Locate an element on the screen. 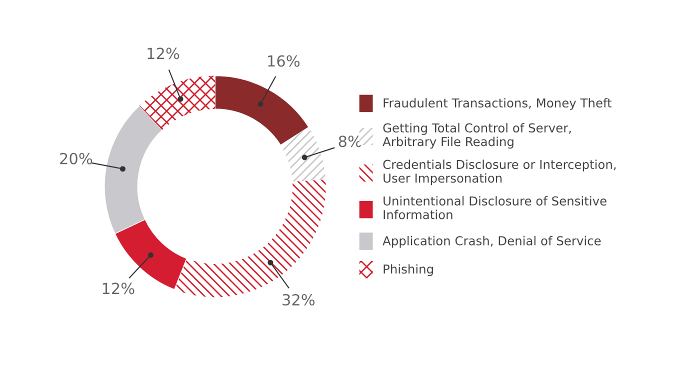 Image resolution: width=683 pixels, height=373 pixels. legend-label: Getting Total Control of Server, Arbitrary File Reading is located at coordinates (476, 136).